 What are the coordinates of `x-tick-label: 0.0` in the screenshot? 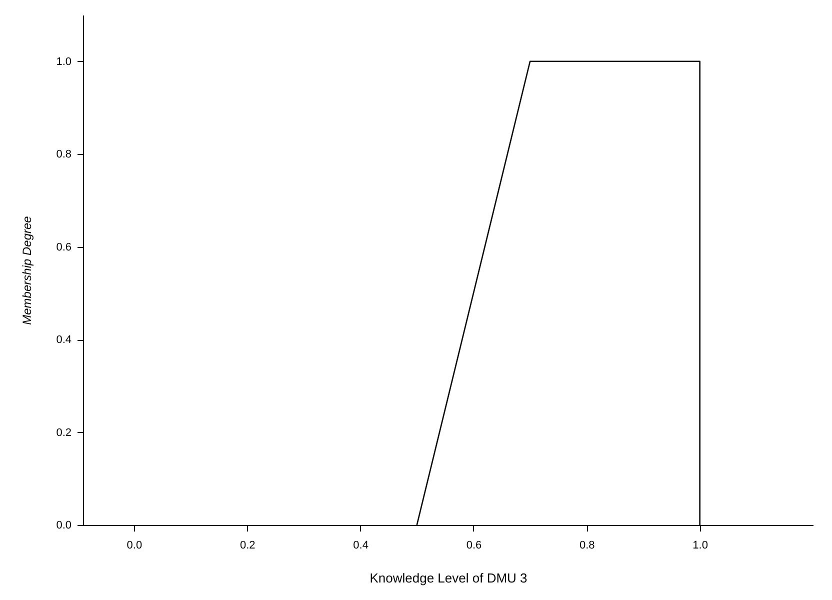 It's located at (134, 546).